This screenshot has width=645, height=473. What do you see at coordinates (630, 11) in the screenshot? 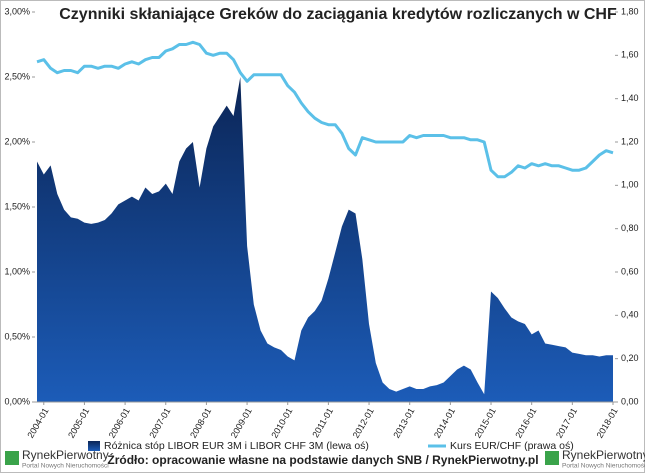
I see `y2-tick-label: 1,80` at bounding box center [630, 11].